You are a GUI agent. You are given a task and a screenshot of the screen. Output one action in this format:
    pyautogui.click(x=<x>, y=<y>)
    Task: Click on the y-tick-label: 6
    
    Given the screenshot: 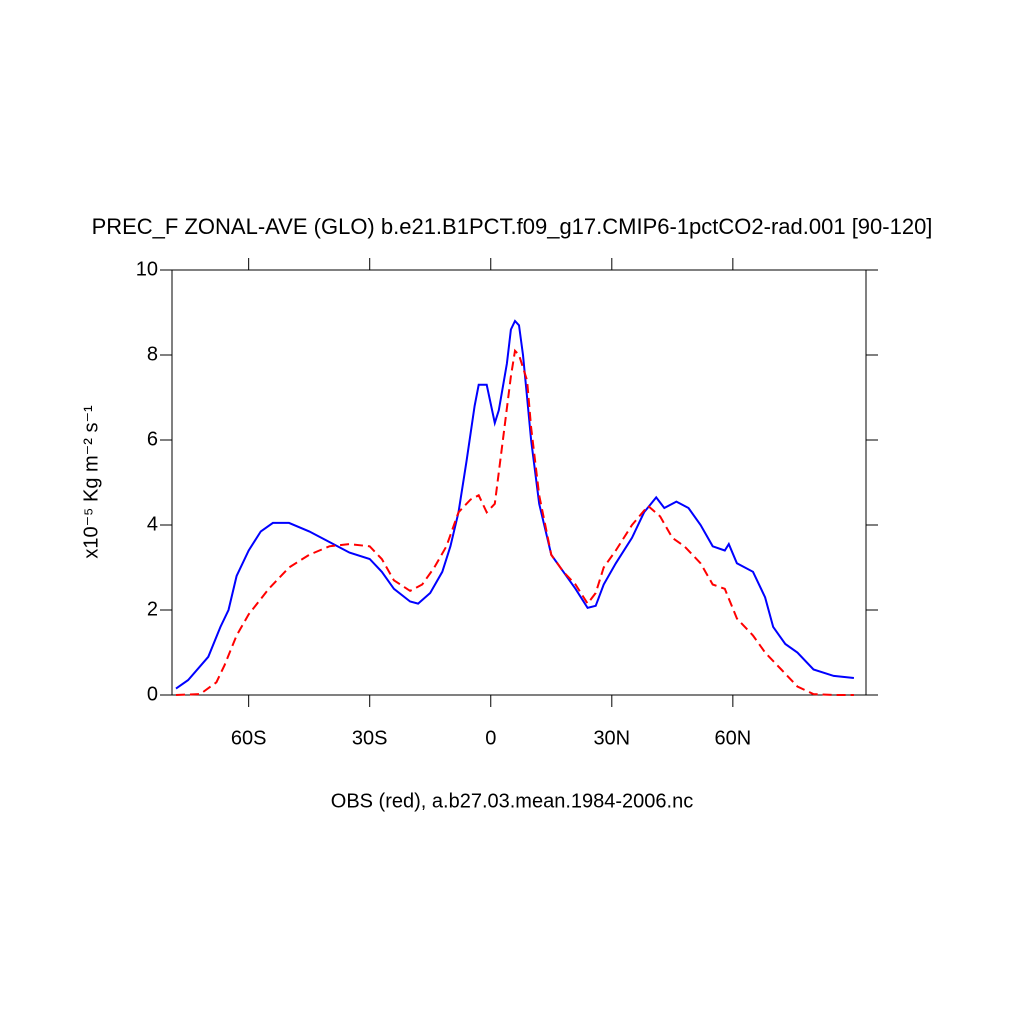 What is the action you would take?
    pyautogui.click(x=152, y=439)
    